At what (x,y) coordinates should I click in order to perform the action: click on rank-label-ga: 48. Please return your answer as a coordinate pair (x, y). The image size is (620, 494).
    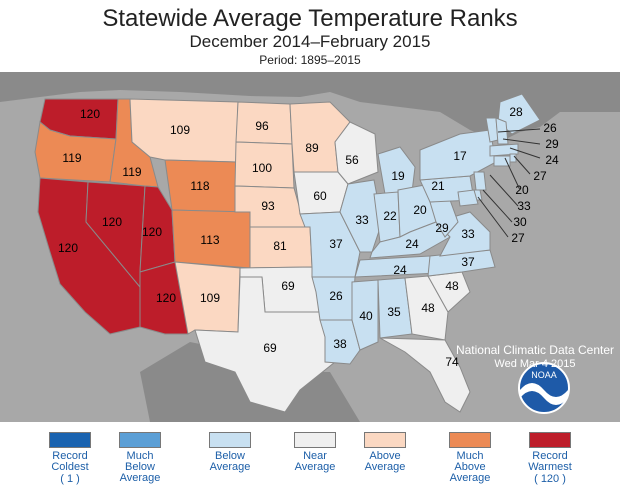
    Looking at the image, I should click on (428, 308).